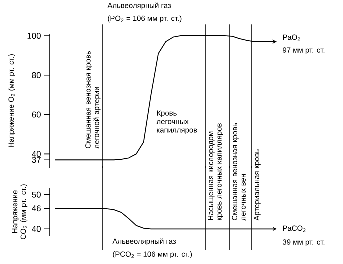  Describe the element at coordinates (34, 35) in the screenshot. I see `y-tick-label: 100` at that location.